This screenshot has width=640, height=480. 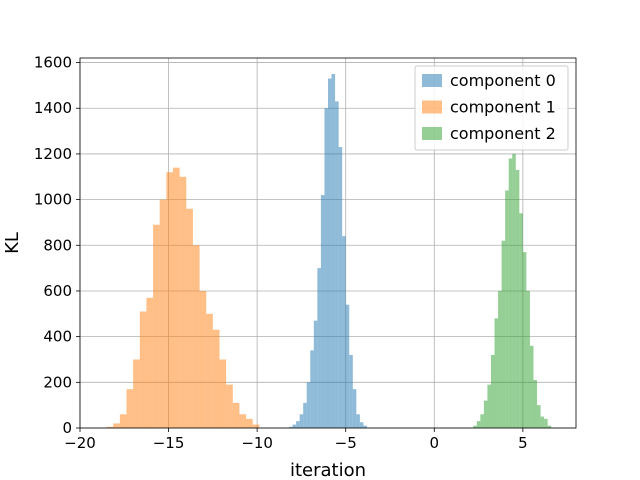 What do you see at coordinates (53, 154) in the screenshot?
I see `y-tick-label: 1200` at bounding box center [53, 154].